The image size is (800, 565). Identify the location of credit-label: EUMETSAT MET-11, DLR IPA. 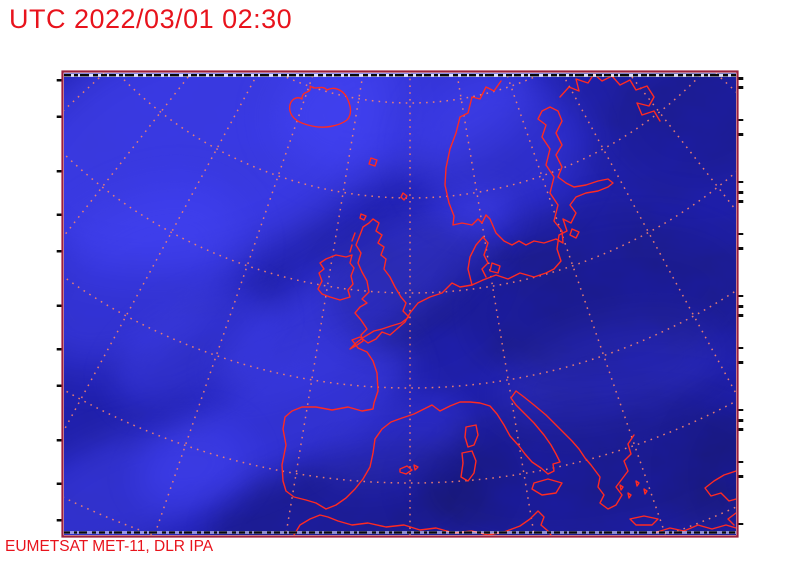
(109, 546).